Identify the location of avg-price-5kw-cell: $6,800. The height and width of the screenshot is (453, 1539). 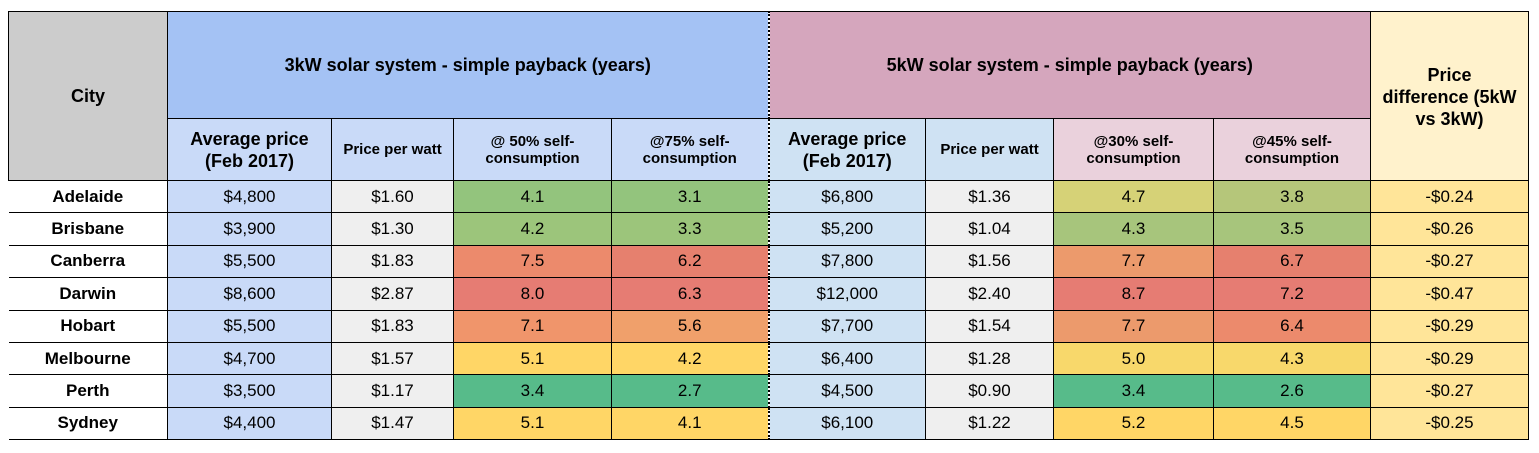
(847, 196).